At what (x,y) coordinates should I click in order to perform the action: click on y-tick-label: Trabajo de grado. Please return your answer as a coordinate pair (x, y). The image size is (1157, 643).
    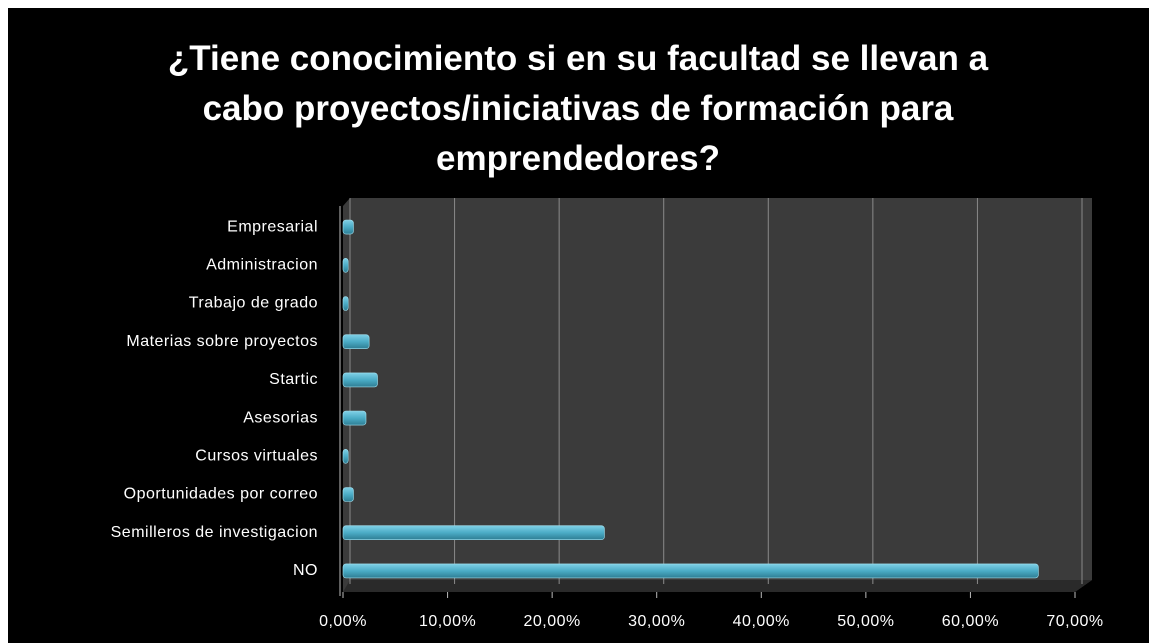
    Looking at the image, I should click on (253, 303).